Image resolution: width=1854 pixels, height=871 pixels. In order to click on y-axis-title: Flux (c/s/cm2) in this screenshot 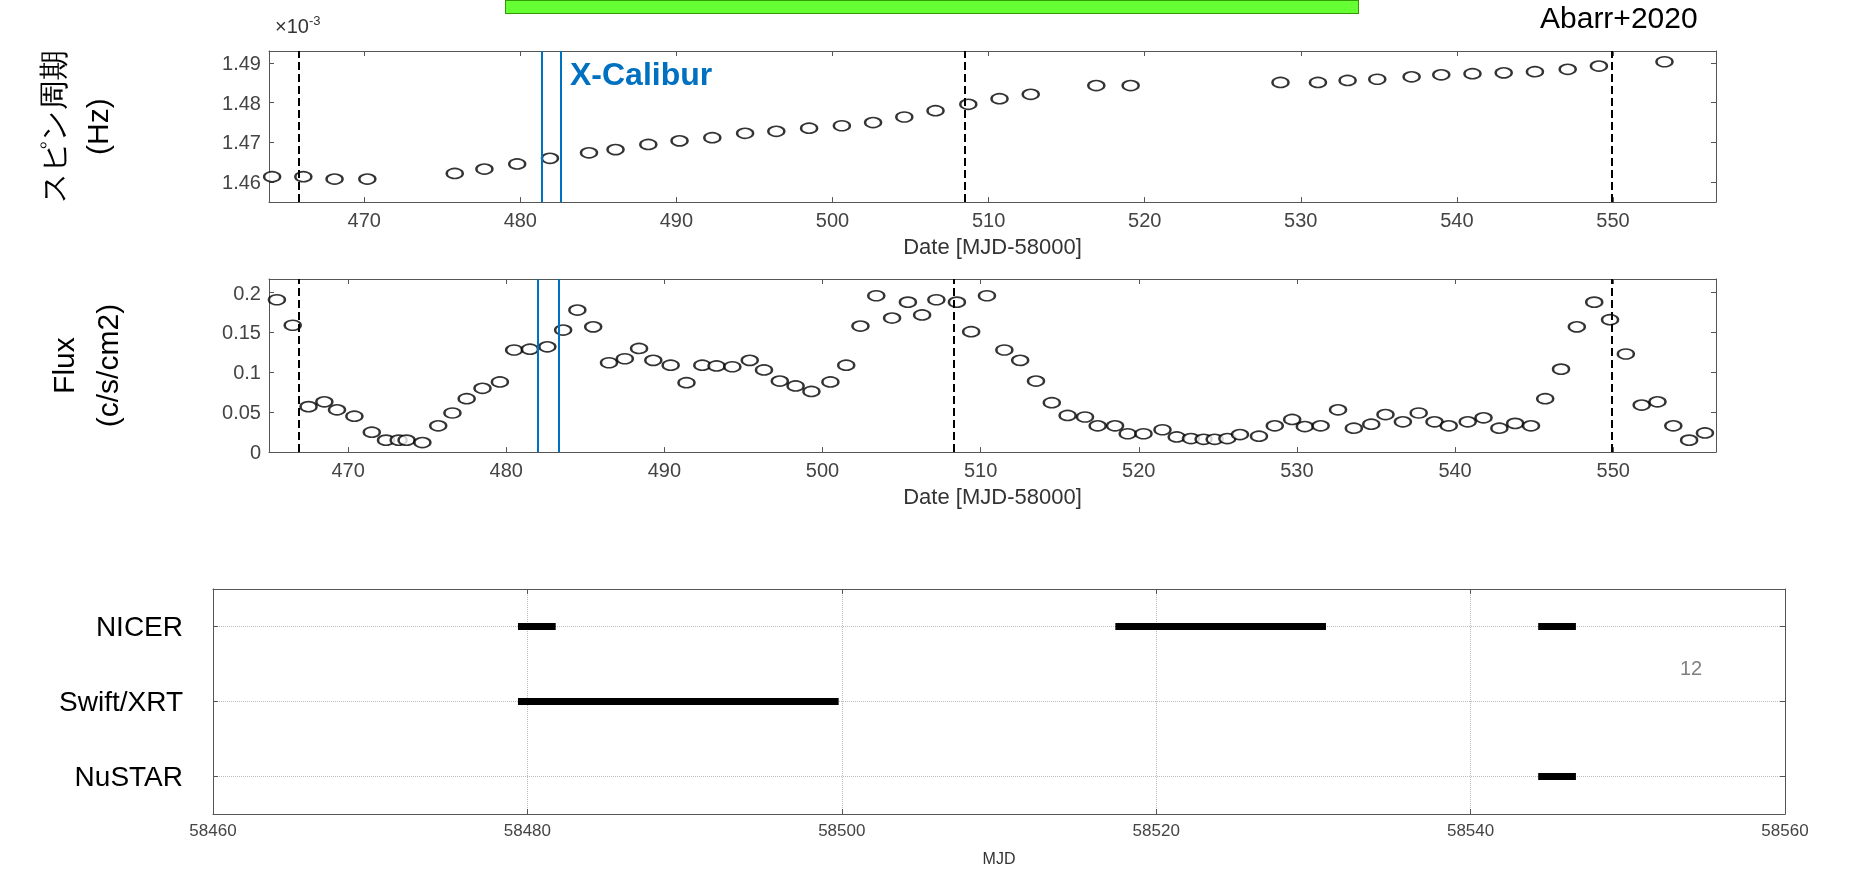, I will do `click(85, 365)`.